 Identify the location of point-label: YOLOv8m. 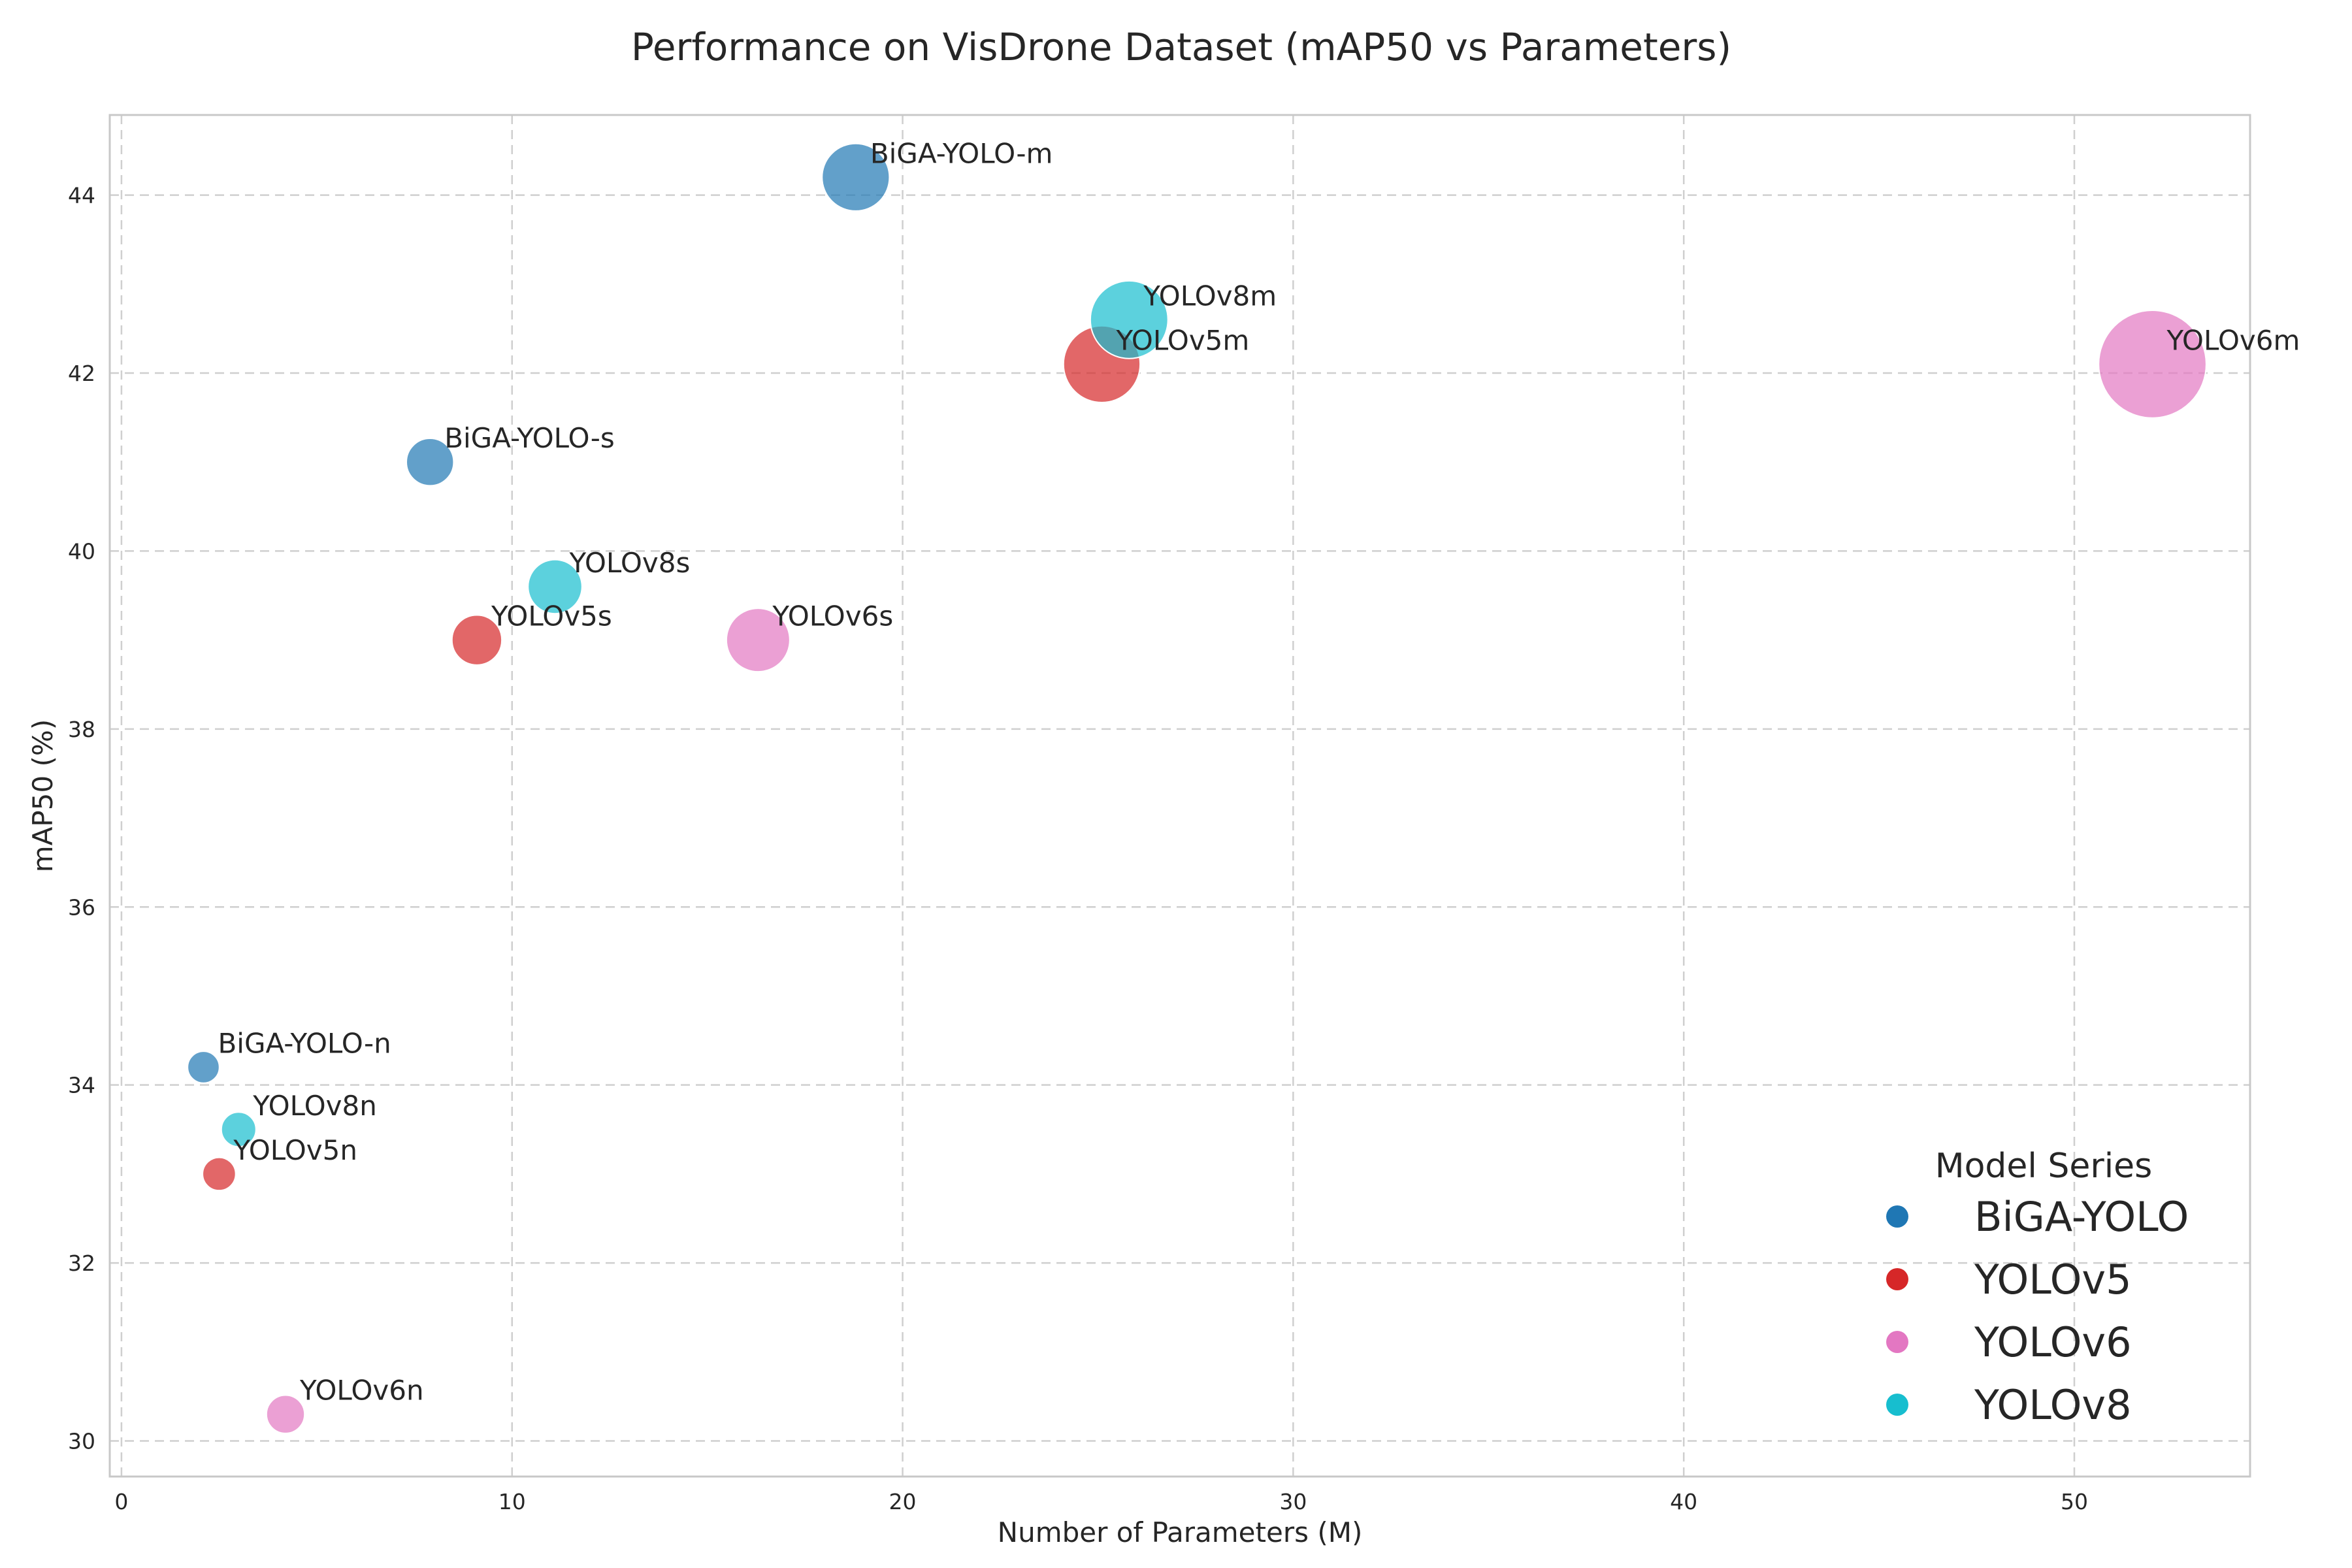
(1210, 296).